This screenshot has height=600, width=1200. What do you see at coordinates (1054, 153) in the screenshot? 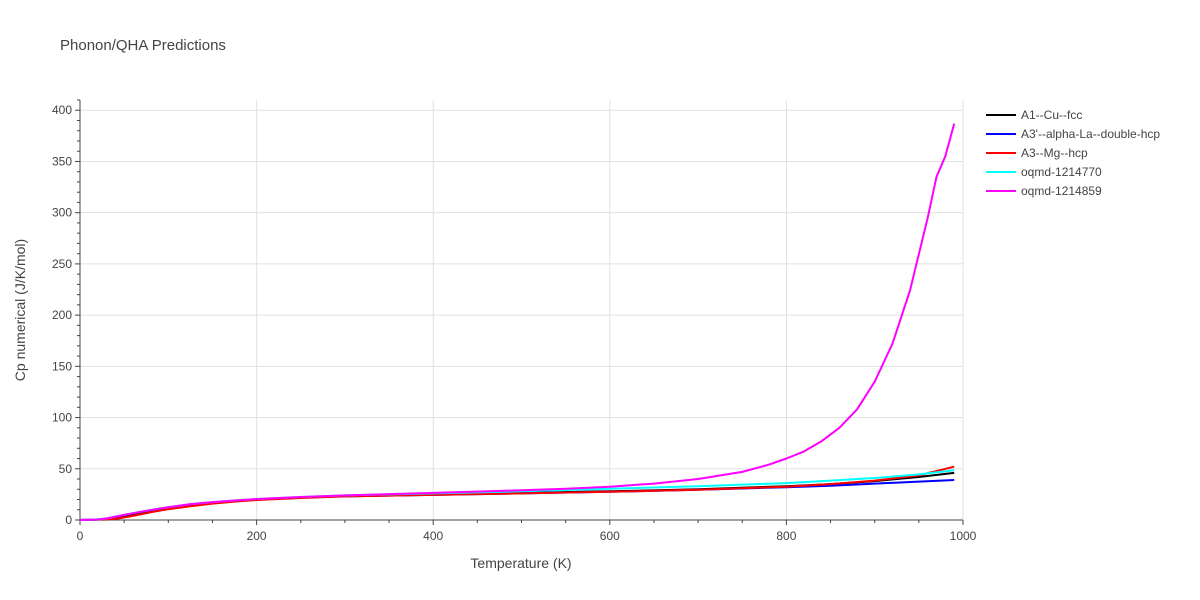
I see `legend-label: A3--Mg--hcp` at bounding box center [1054, 153].